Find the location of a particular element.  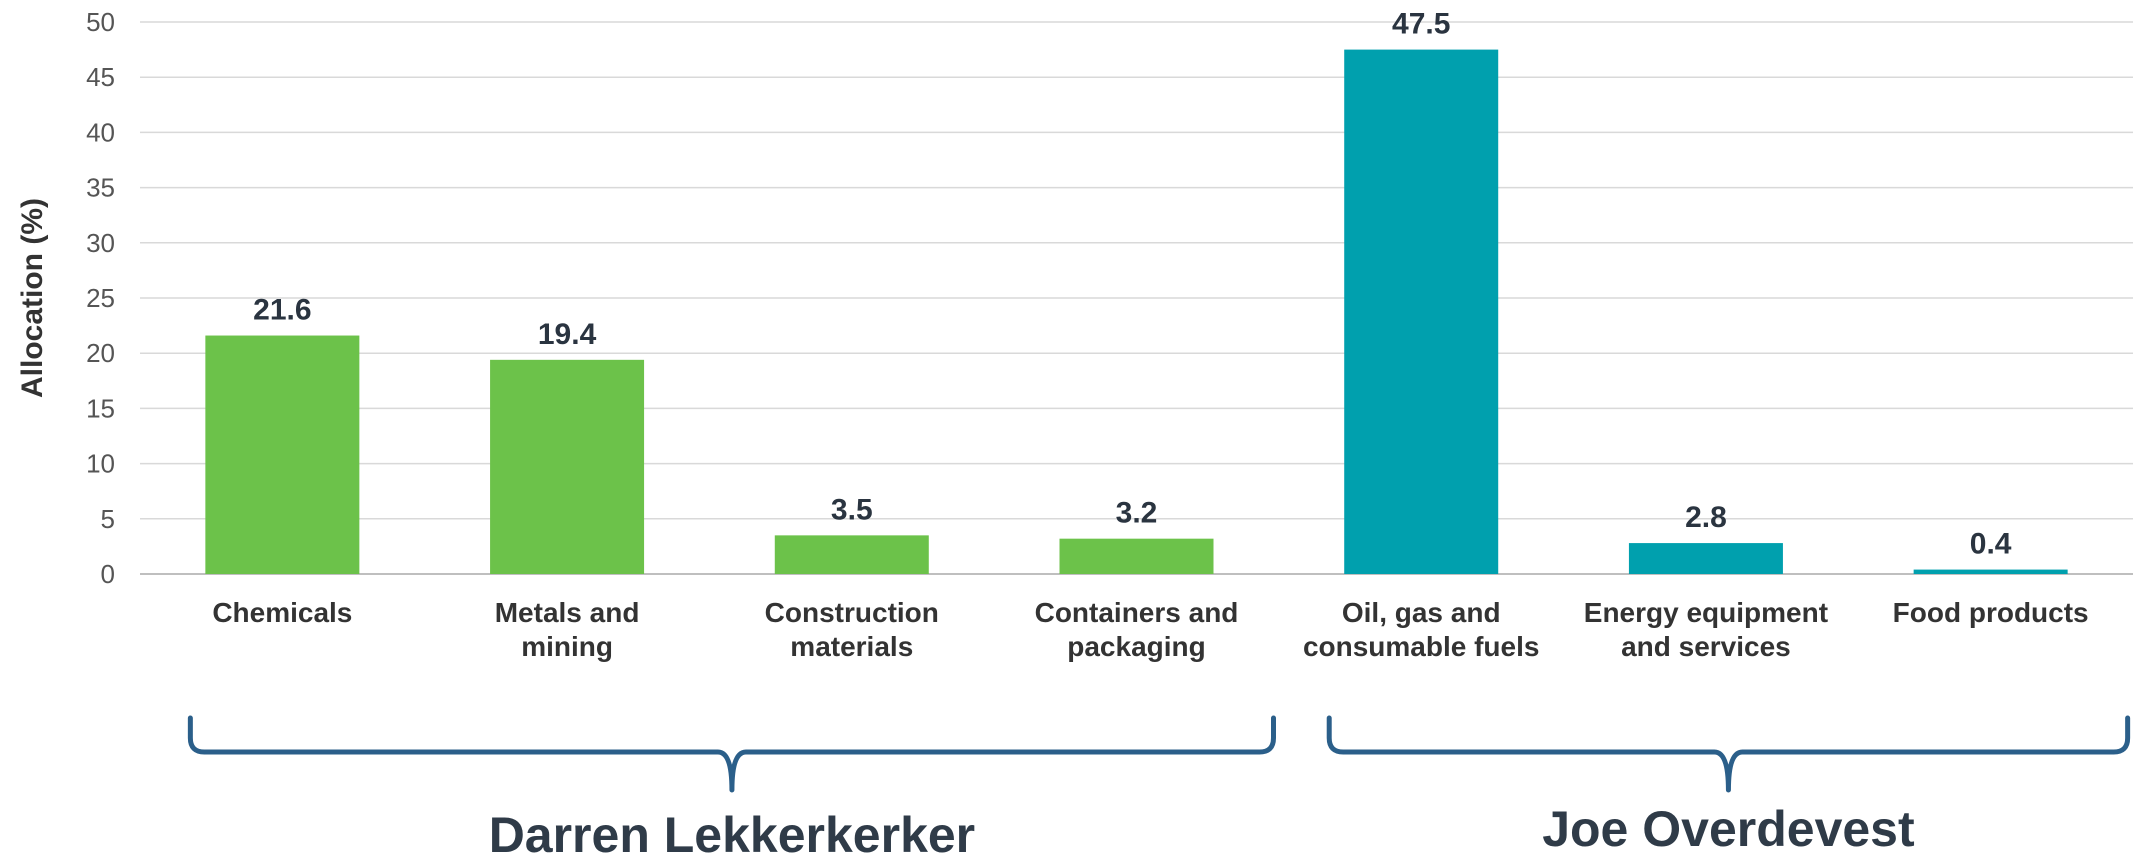

y-tick-label: 35 is located at coordinates (100, 188).